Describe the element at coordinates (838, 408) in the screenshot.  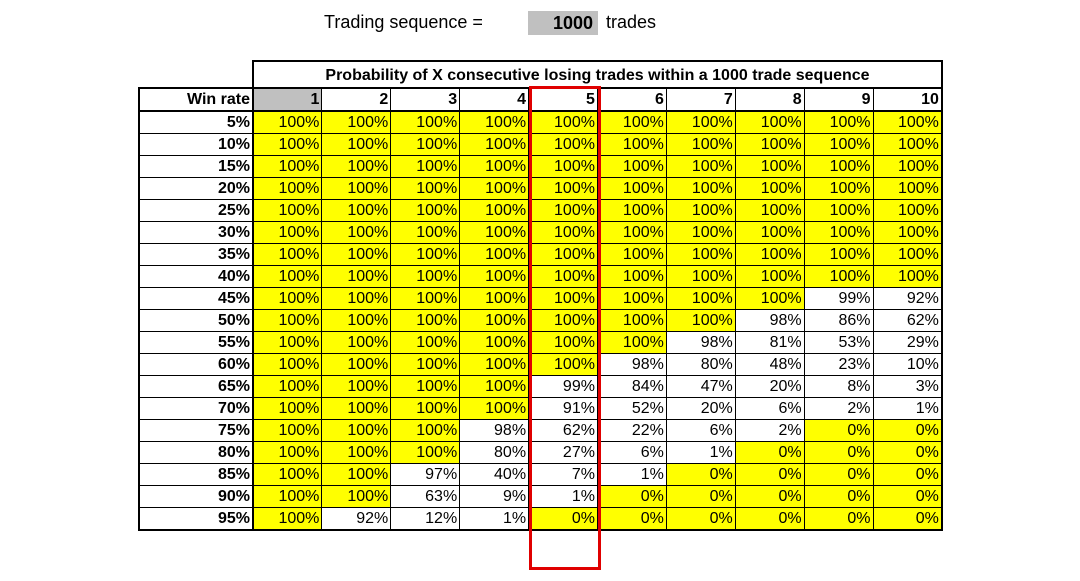
I see `table-cell: 2%` at that location.